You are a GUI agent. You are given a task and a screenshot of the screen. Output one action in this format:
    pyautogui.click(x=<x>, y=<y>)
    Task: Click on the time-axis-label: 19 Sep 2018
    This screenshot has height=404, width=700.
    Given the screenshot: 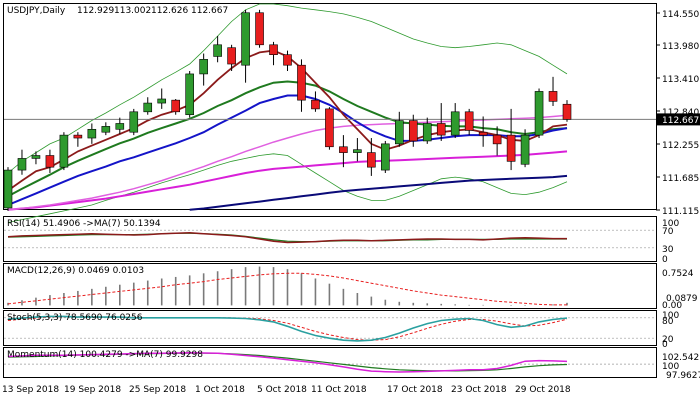 What is the action you would take?
    pyautogui.click(x=92, y=390)
    